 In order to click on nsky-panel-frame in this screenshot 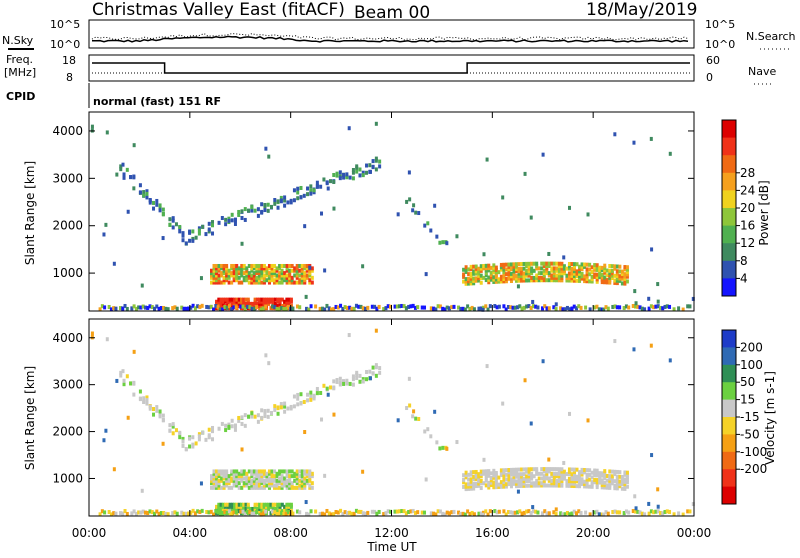, I will do `click(391, 34)`.